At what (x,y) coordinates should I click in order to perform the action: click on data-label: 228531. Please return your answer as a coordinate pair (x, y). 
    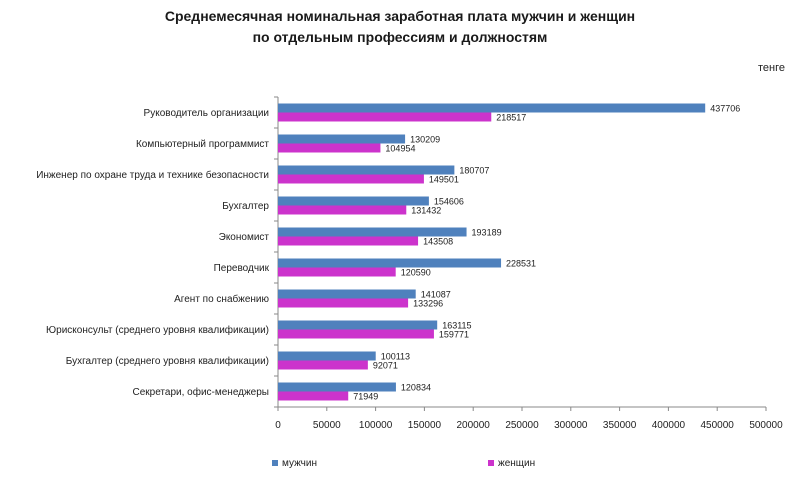
    Looking at the image, I should click on (521, 264).